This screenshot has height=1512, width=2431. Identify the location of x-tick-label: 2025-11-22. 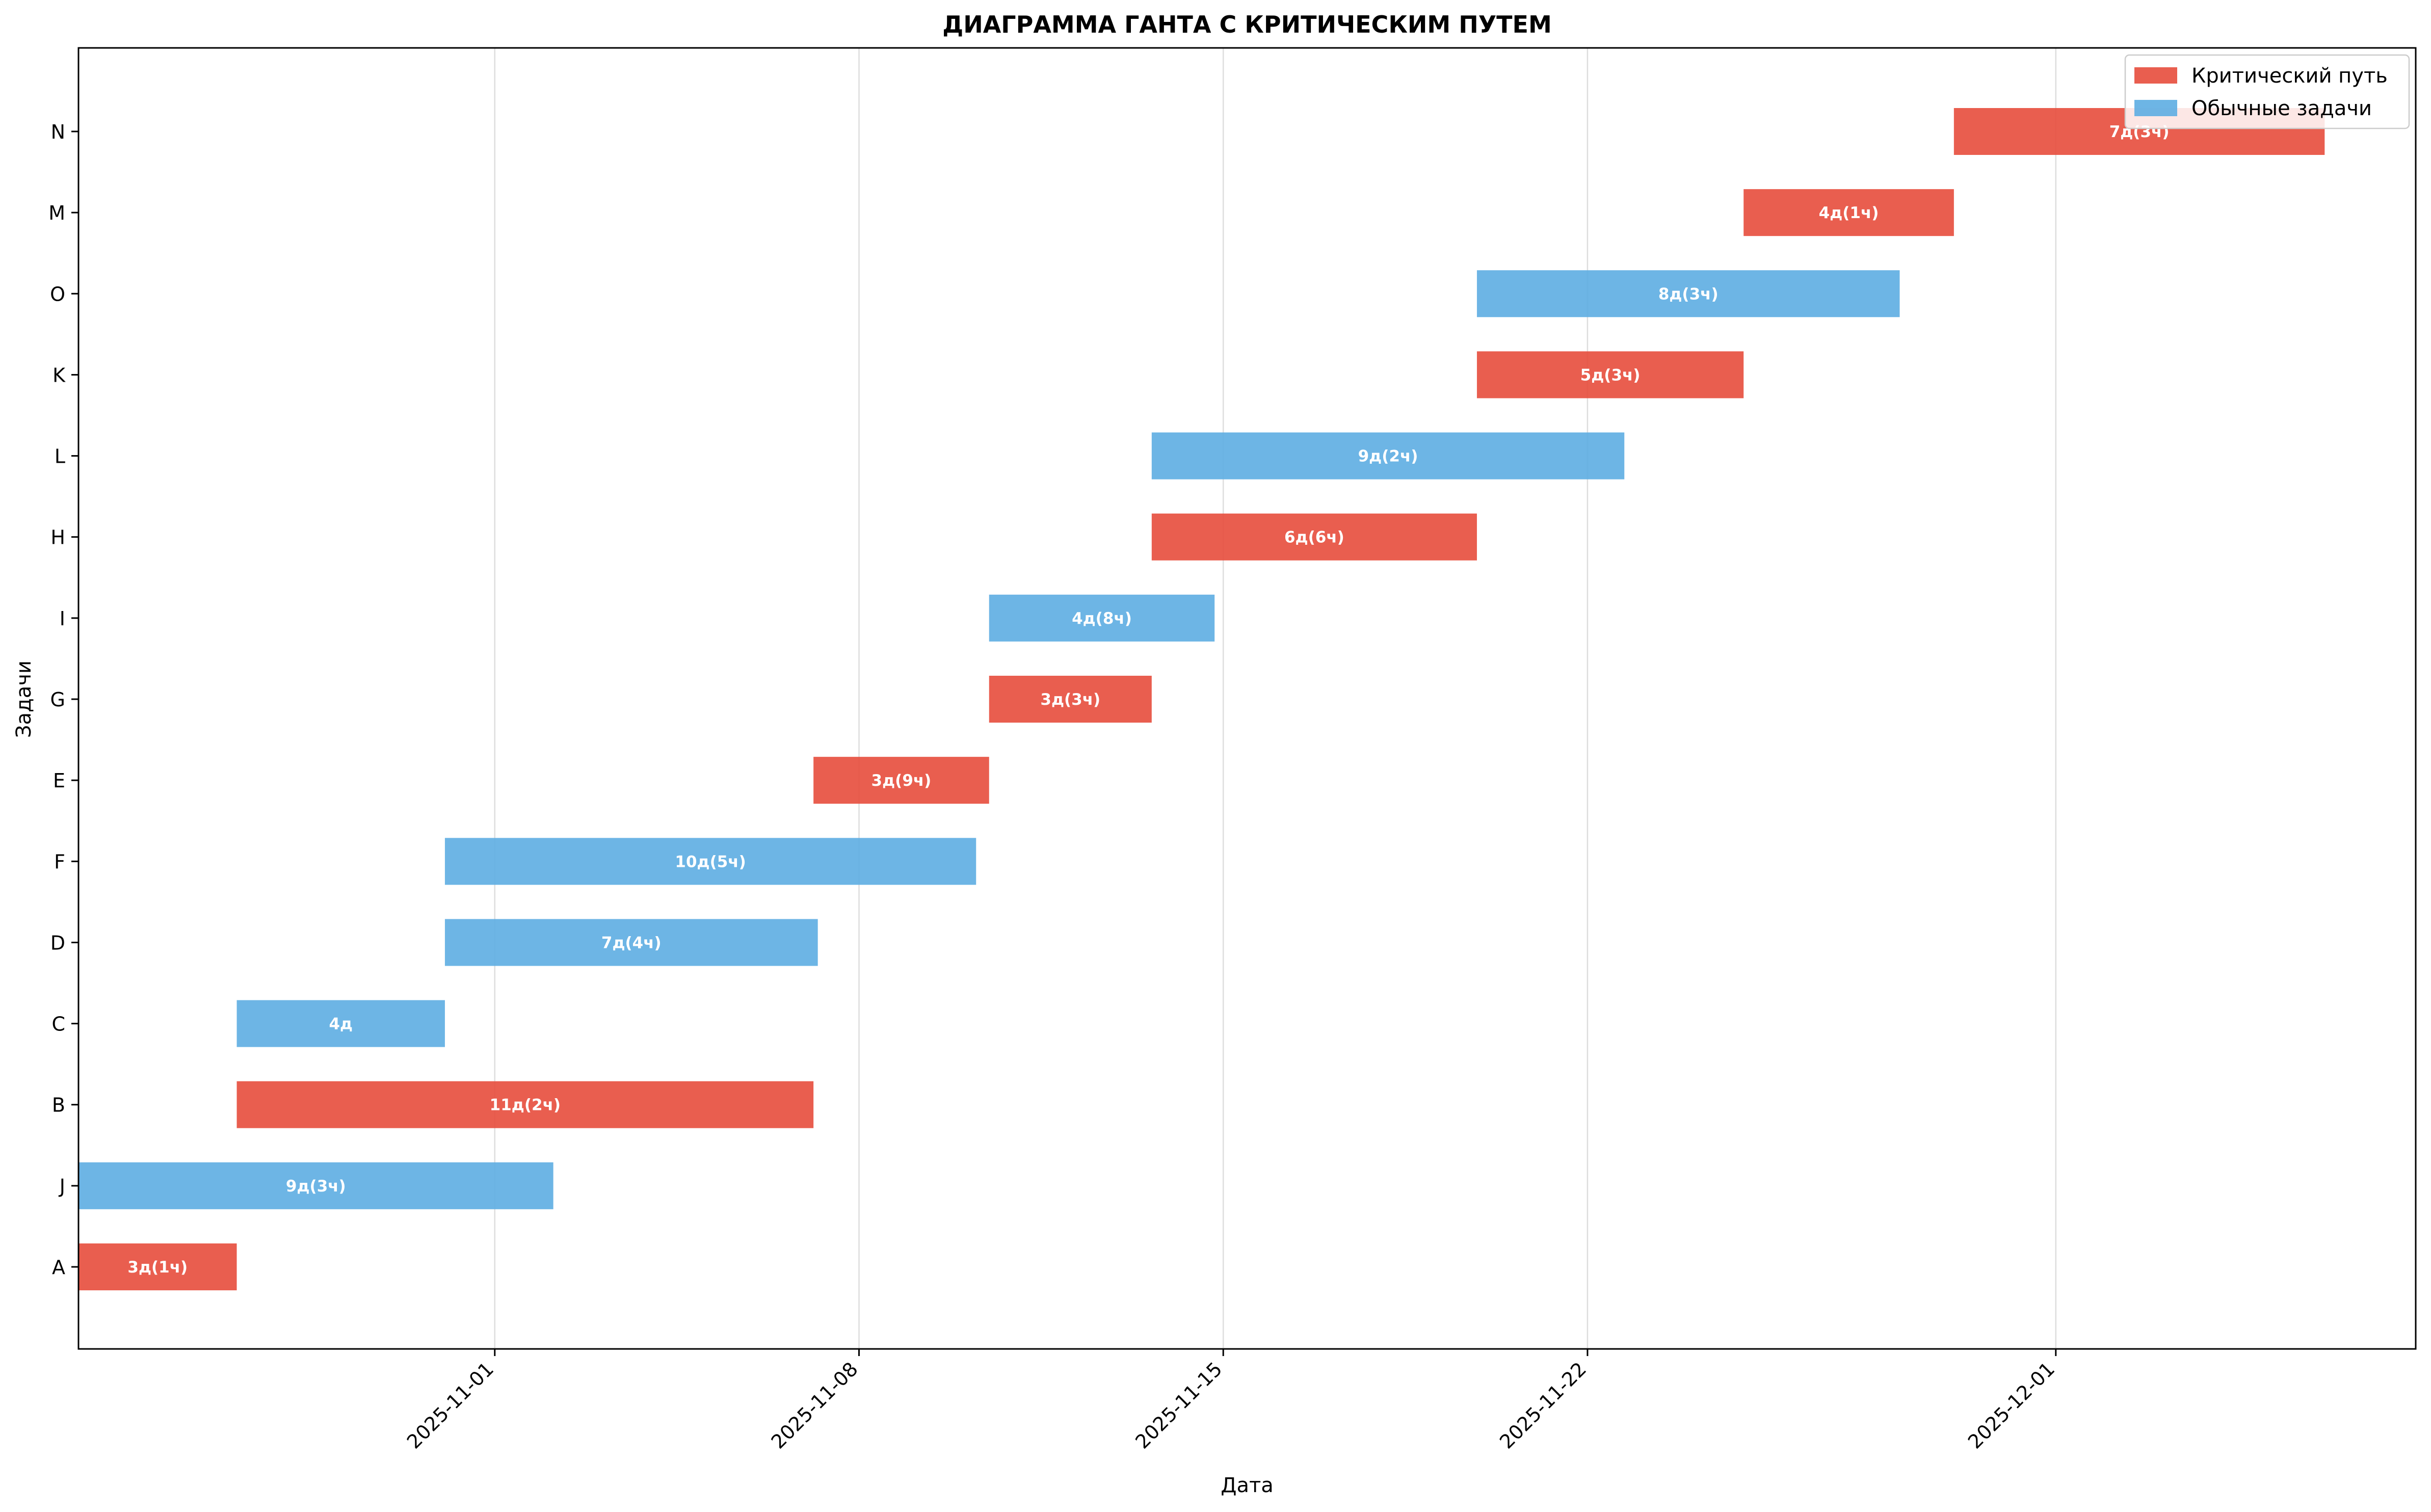
(1543, 1405).